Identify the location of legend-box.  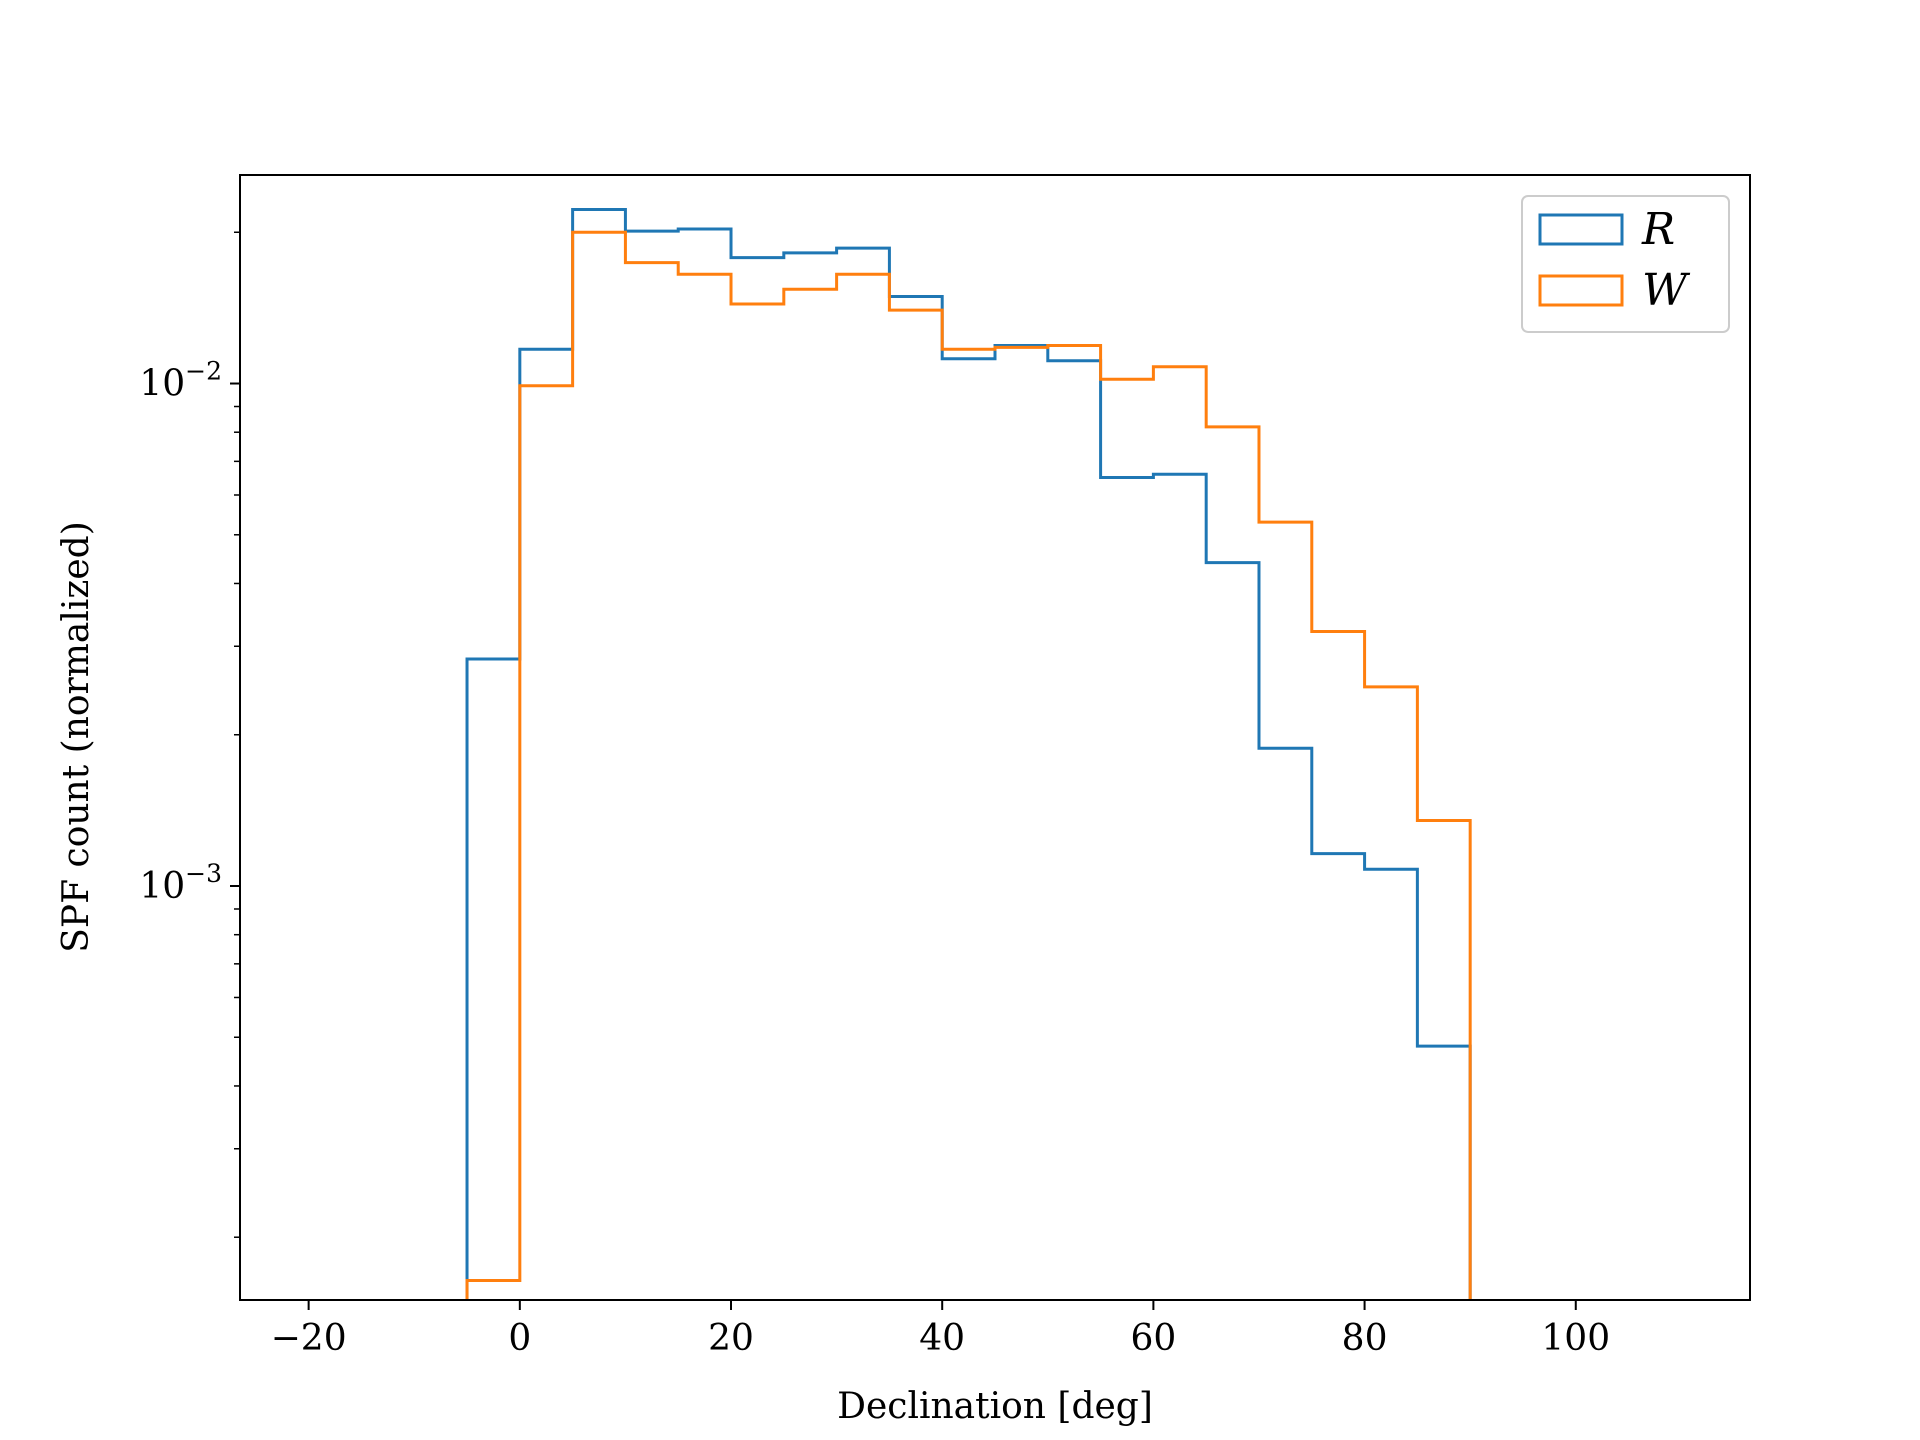
(1625, 264).